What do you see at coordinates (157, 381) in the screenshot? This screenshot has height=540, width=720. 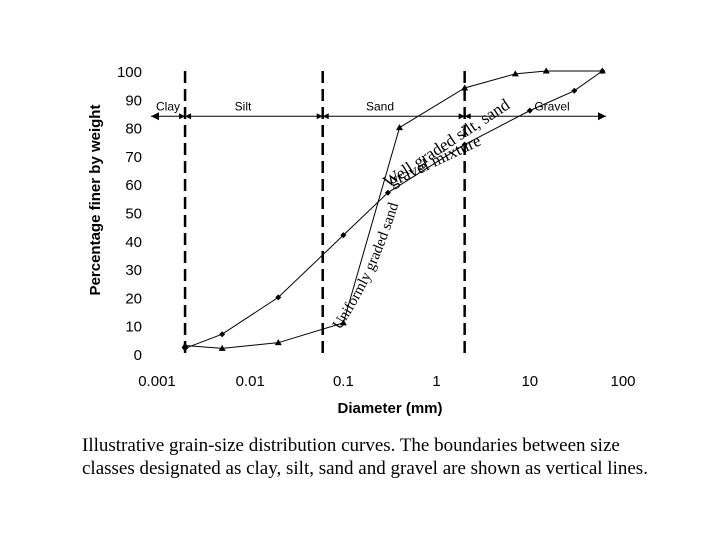 I see `x-tick-label: 0.001` at bounding box center [157, 381].